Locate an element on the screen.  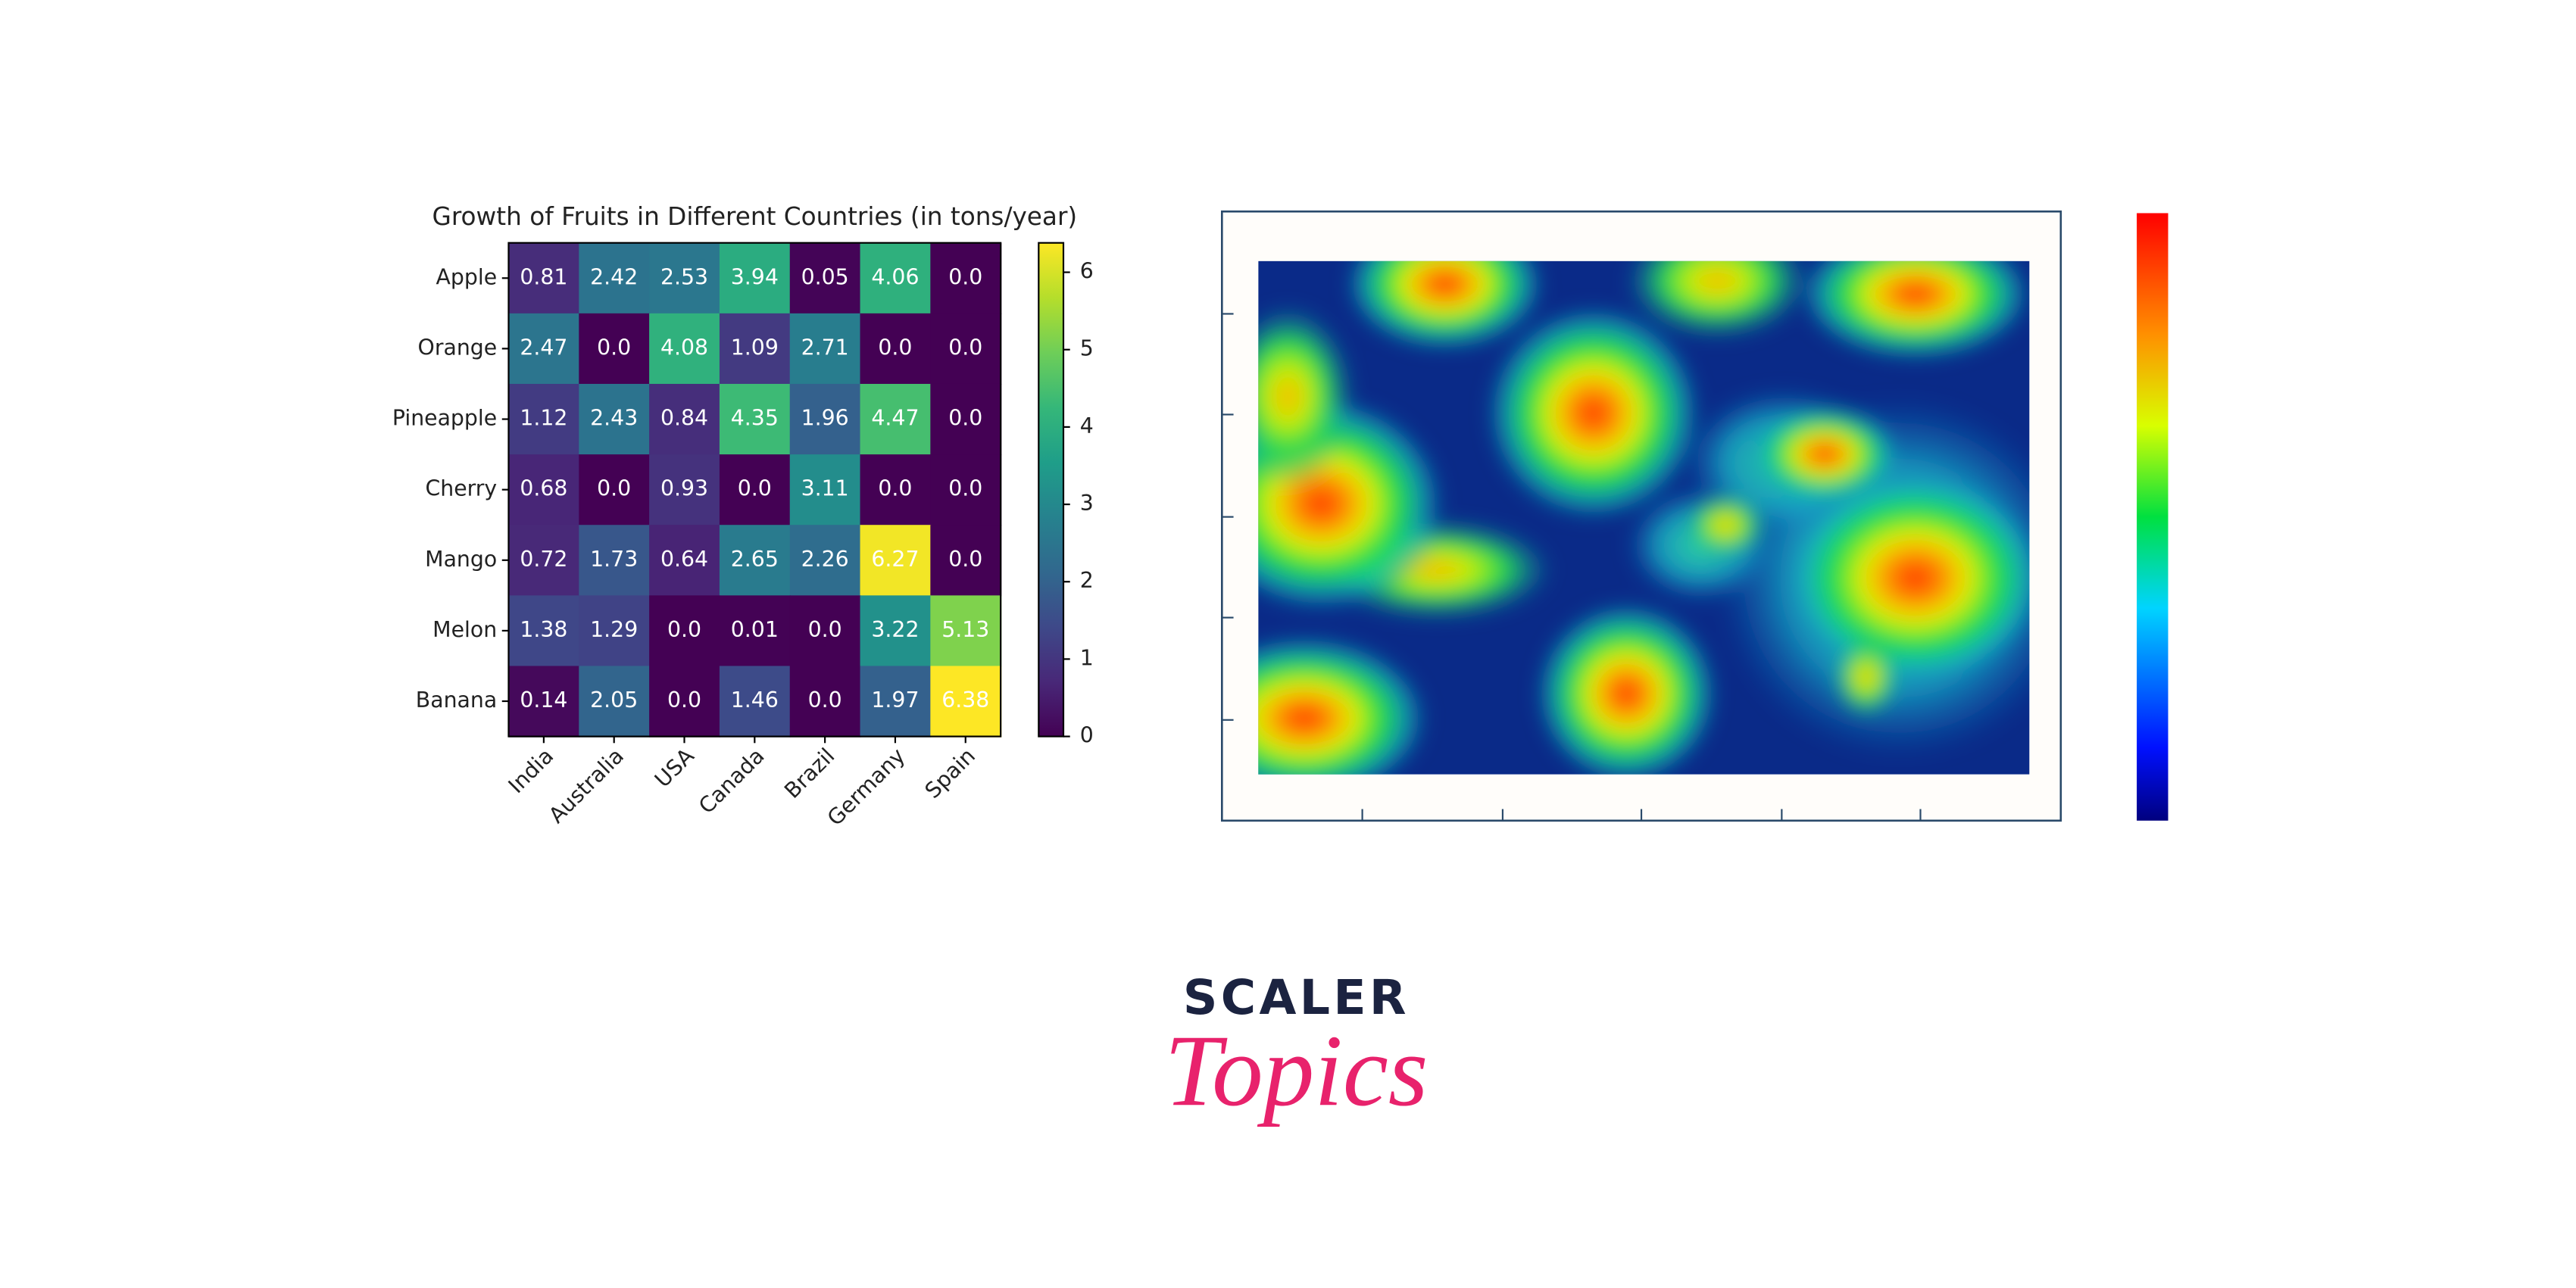
cell-label: 2.43 is located at coordinates (614, 418).